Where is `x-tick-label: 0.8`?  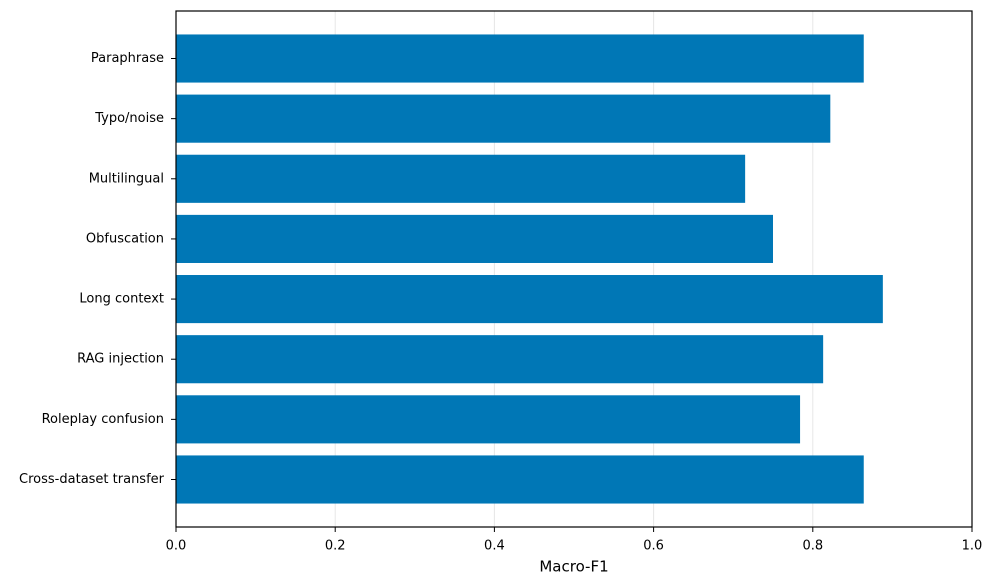
x-tick-label: 0.8 is located at coordinates (812, 546).